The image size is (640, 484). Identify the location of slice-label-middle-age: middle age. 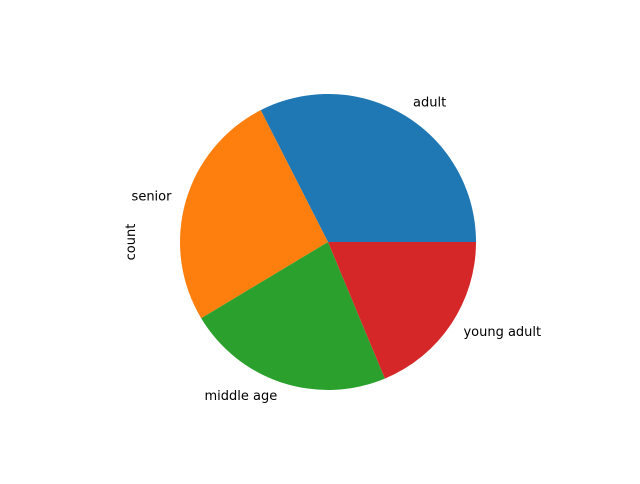
(240, 396).